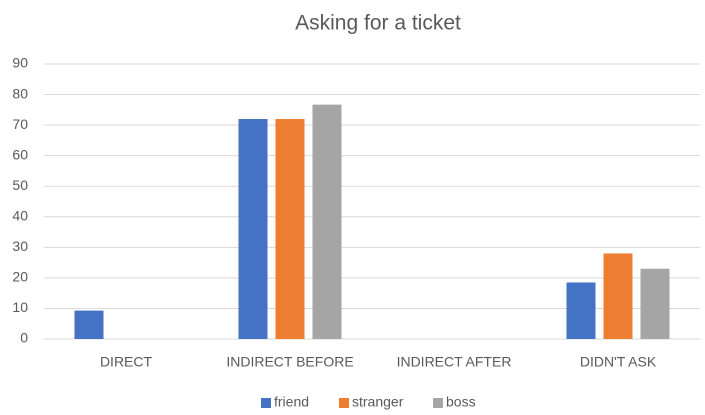 The width and height of the screenshot is (705, 415). Describe the element at coordinates (20, 63) in the screenshot. I see `y-tick-label: 90` at that location.